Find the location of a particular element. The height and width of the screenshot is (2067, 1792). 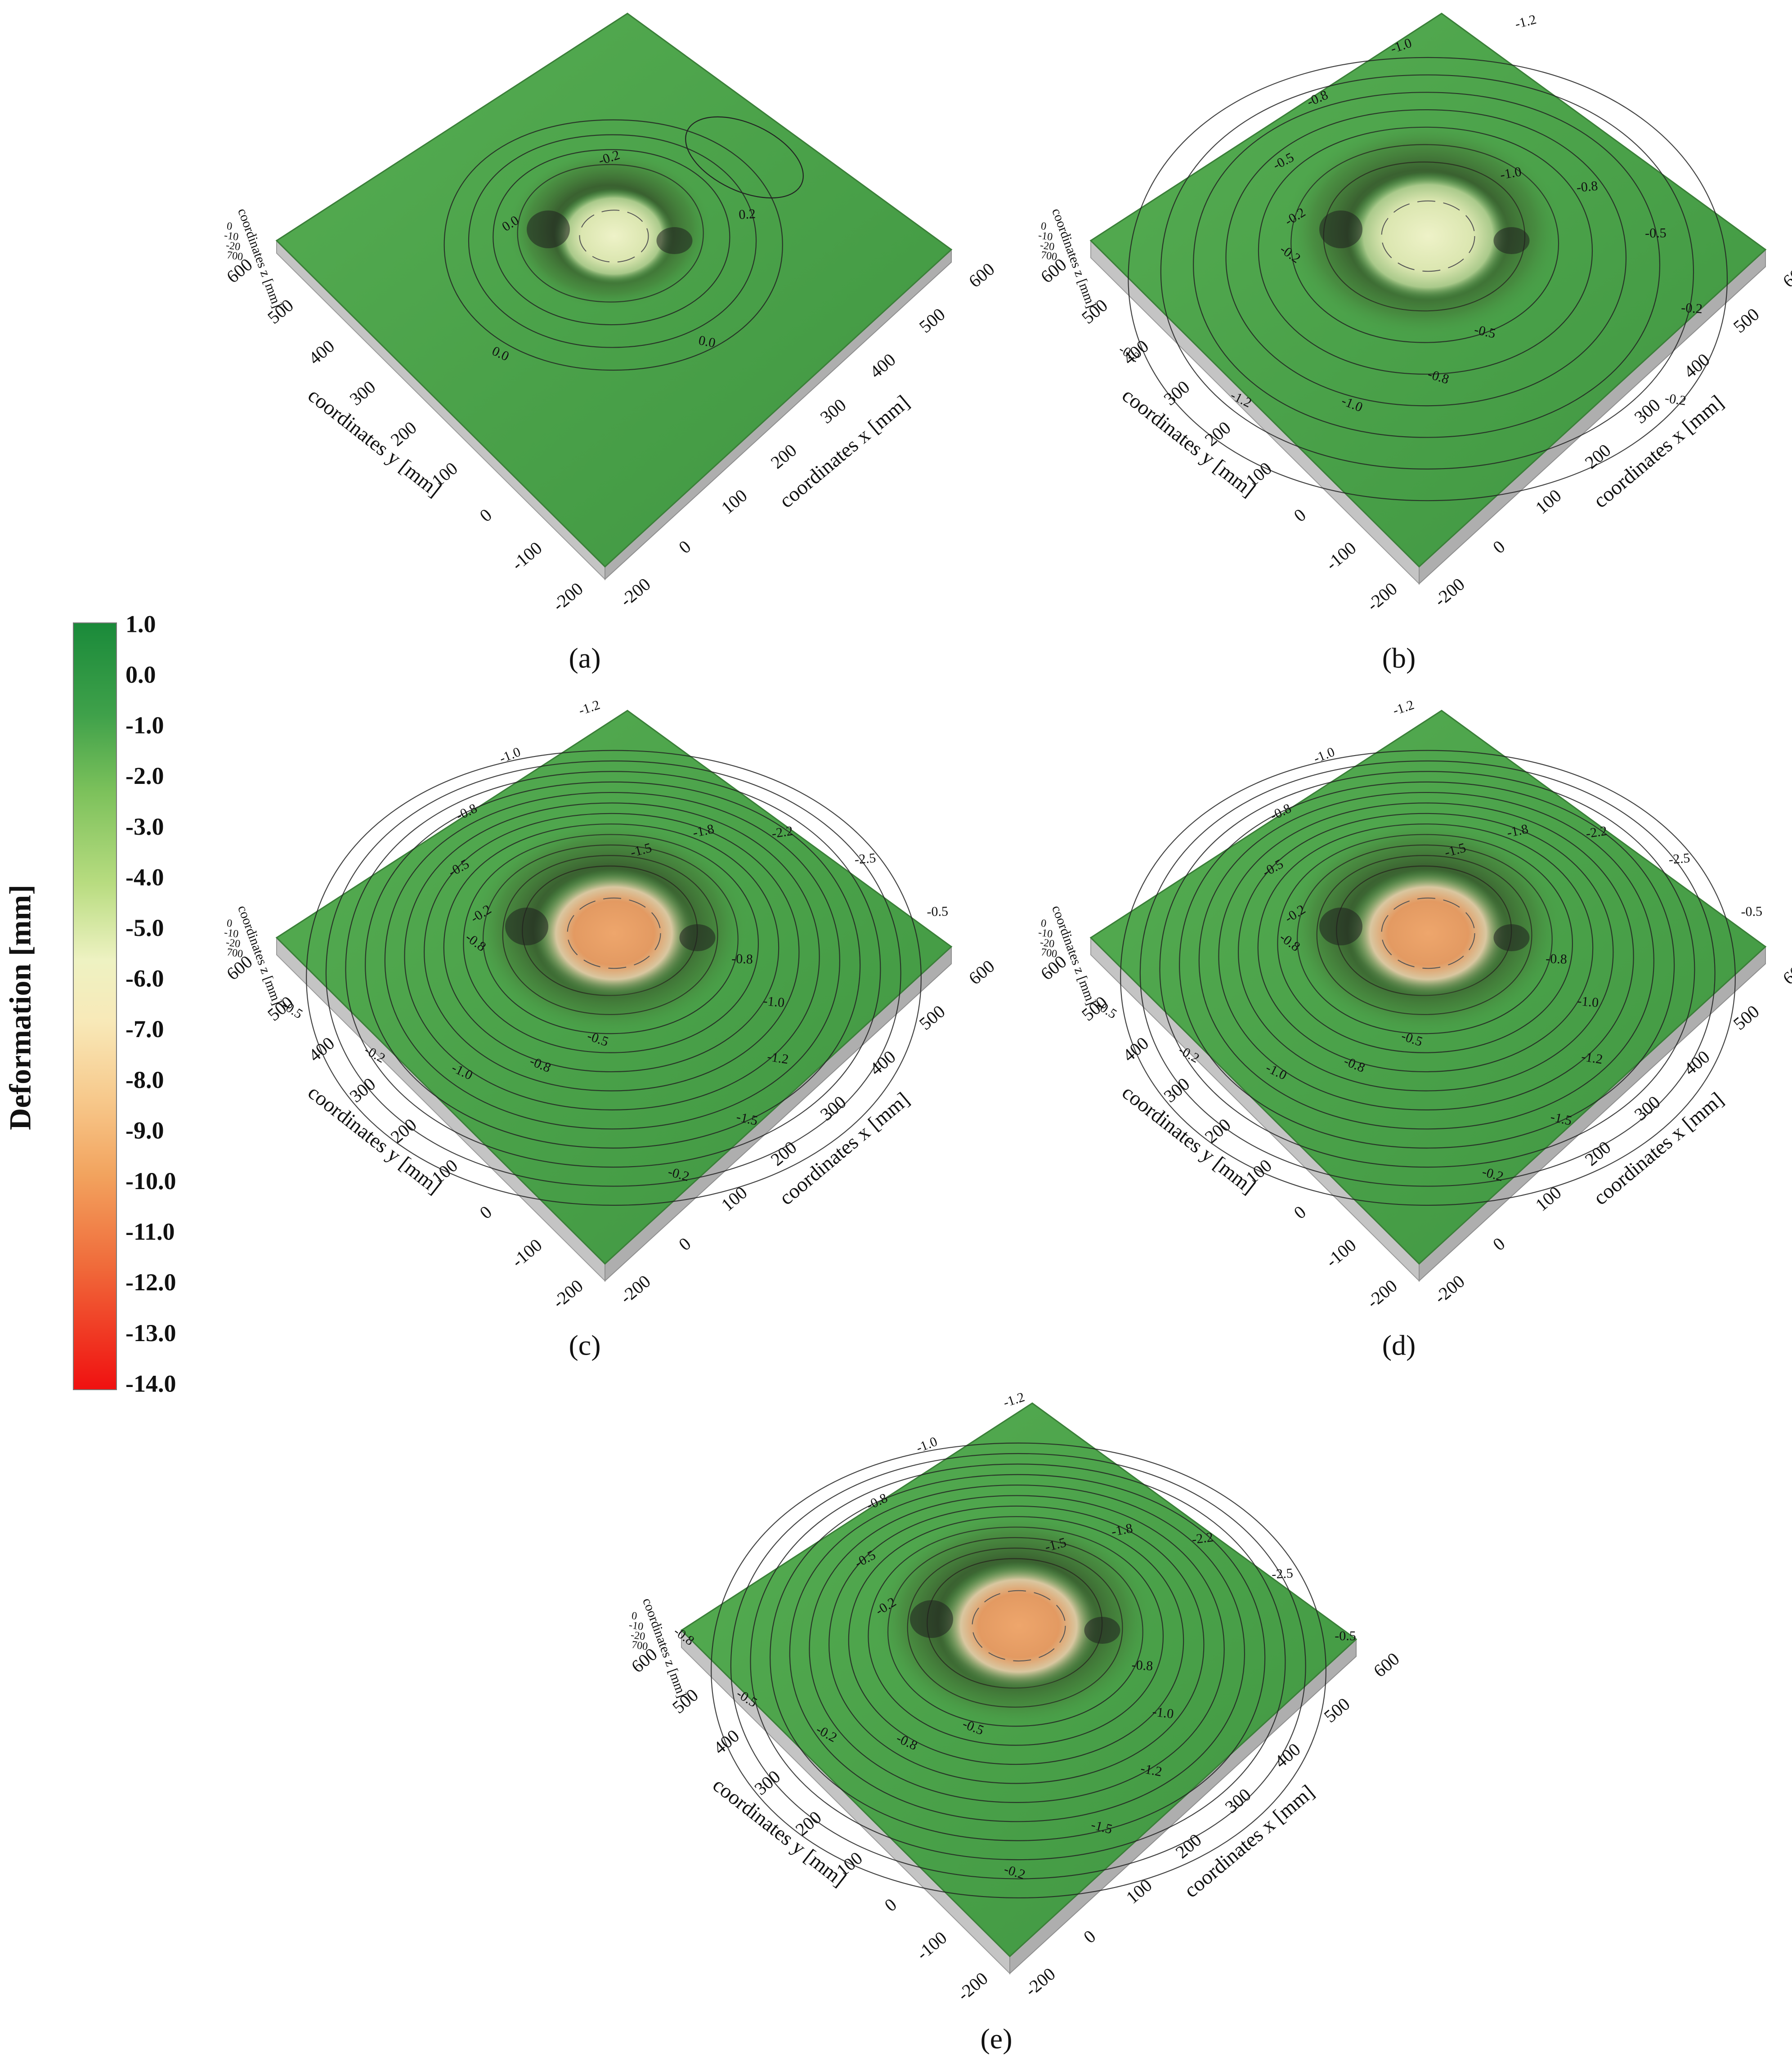

contour-label: -0.2 is located at coordinates (1691, 308).